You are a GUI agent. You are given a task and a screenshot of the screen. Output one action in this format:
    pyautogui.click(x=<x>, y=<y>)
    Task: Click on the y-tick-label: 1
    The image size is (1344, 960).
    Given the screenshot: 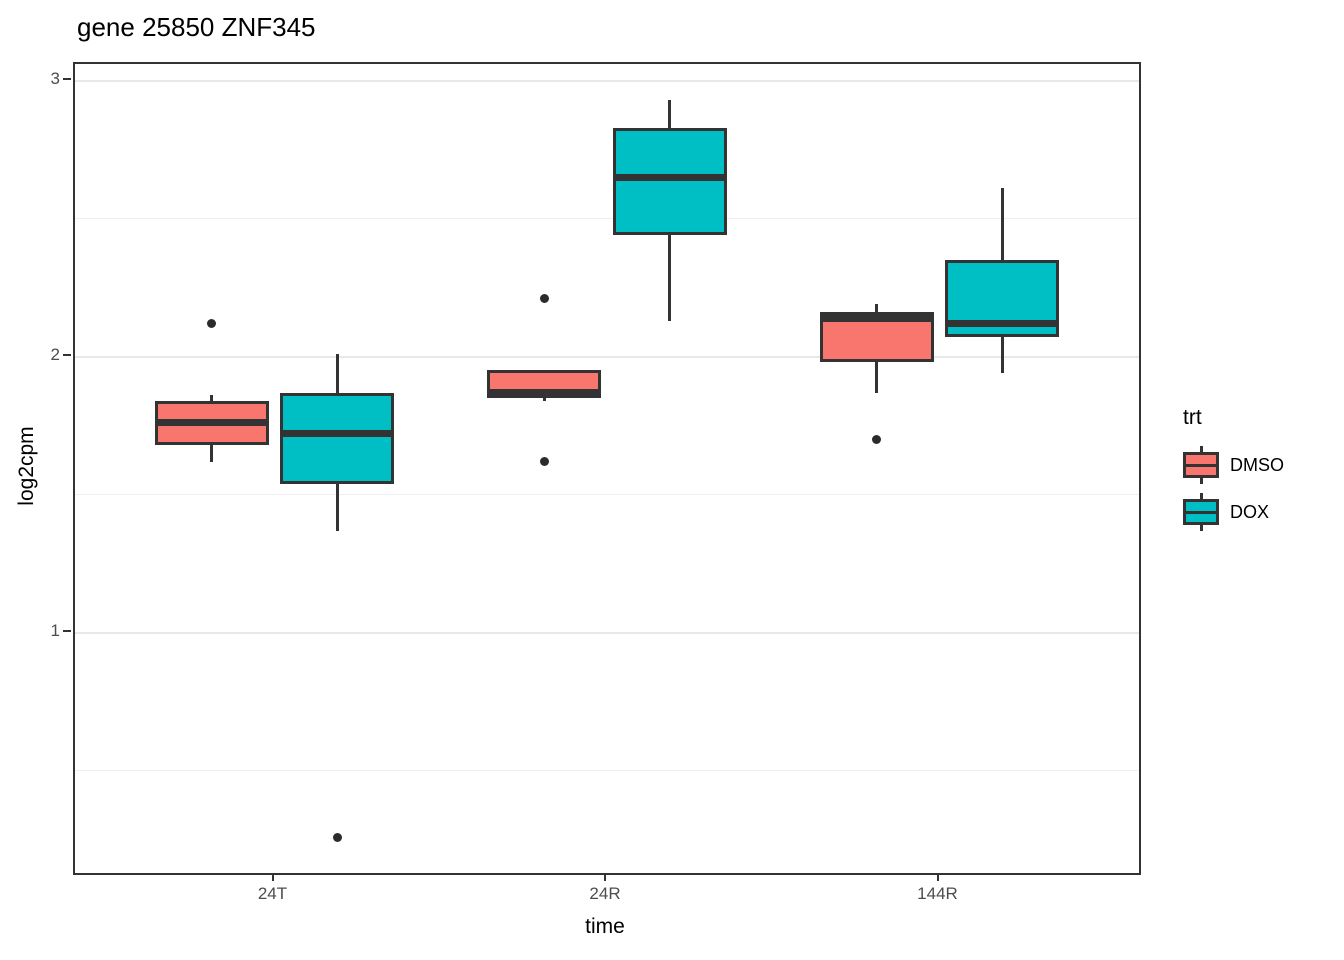 What is the action you would take?
    pyautogui.click(x=55, y=630)
    